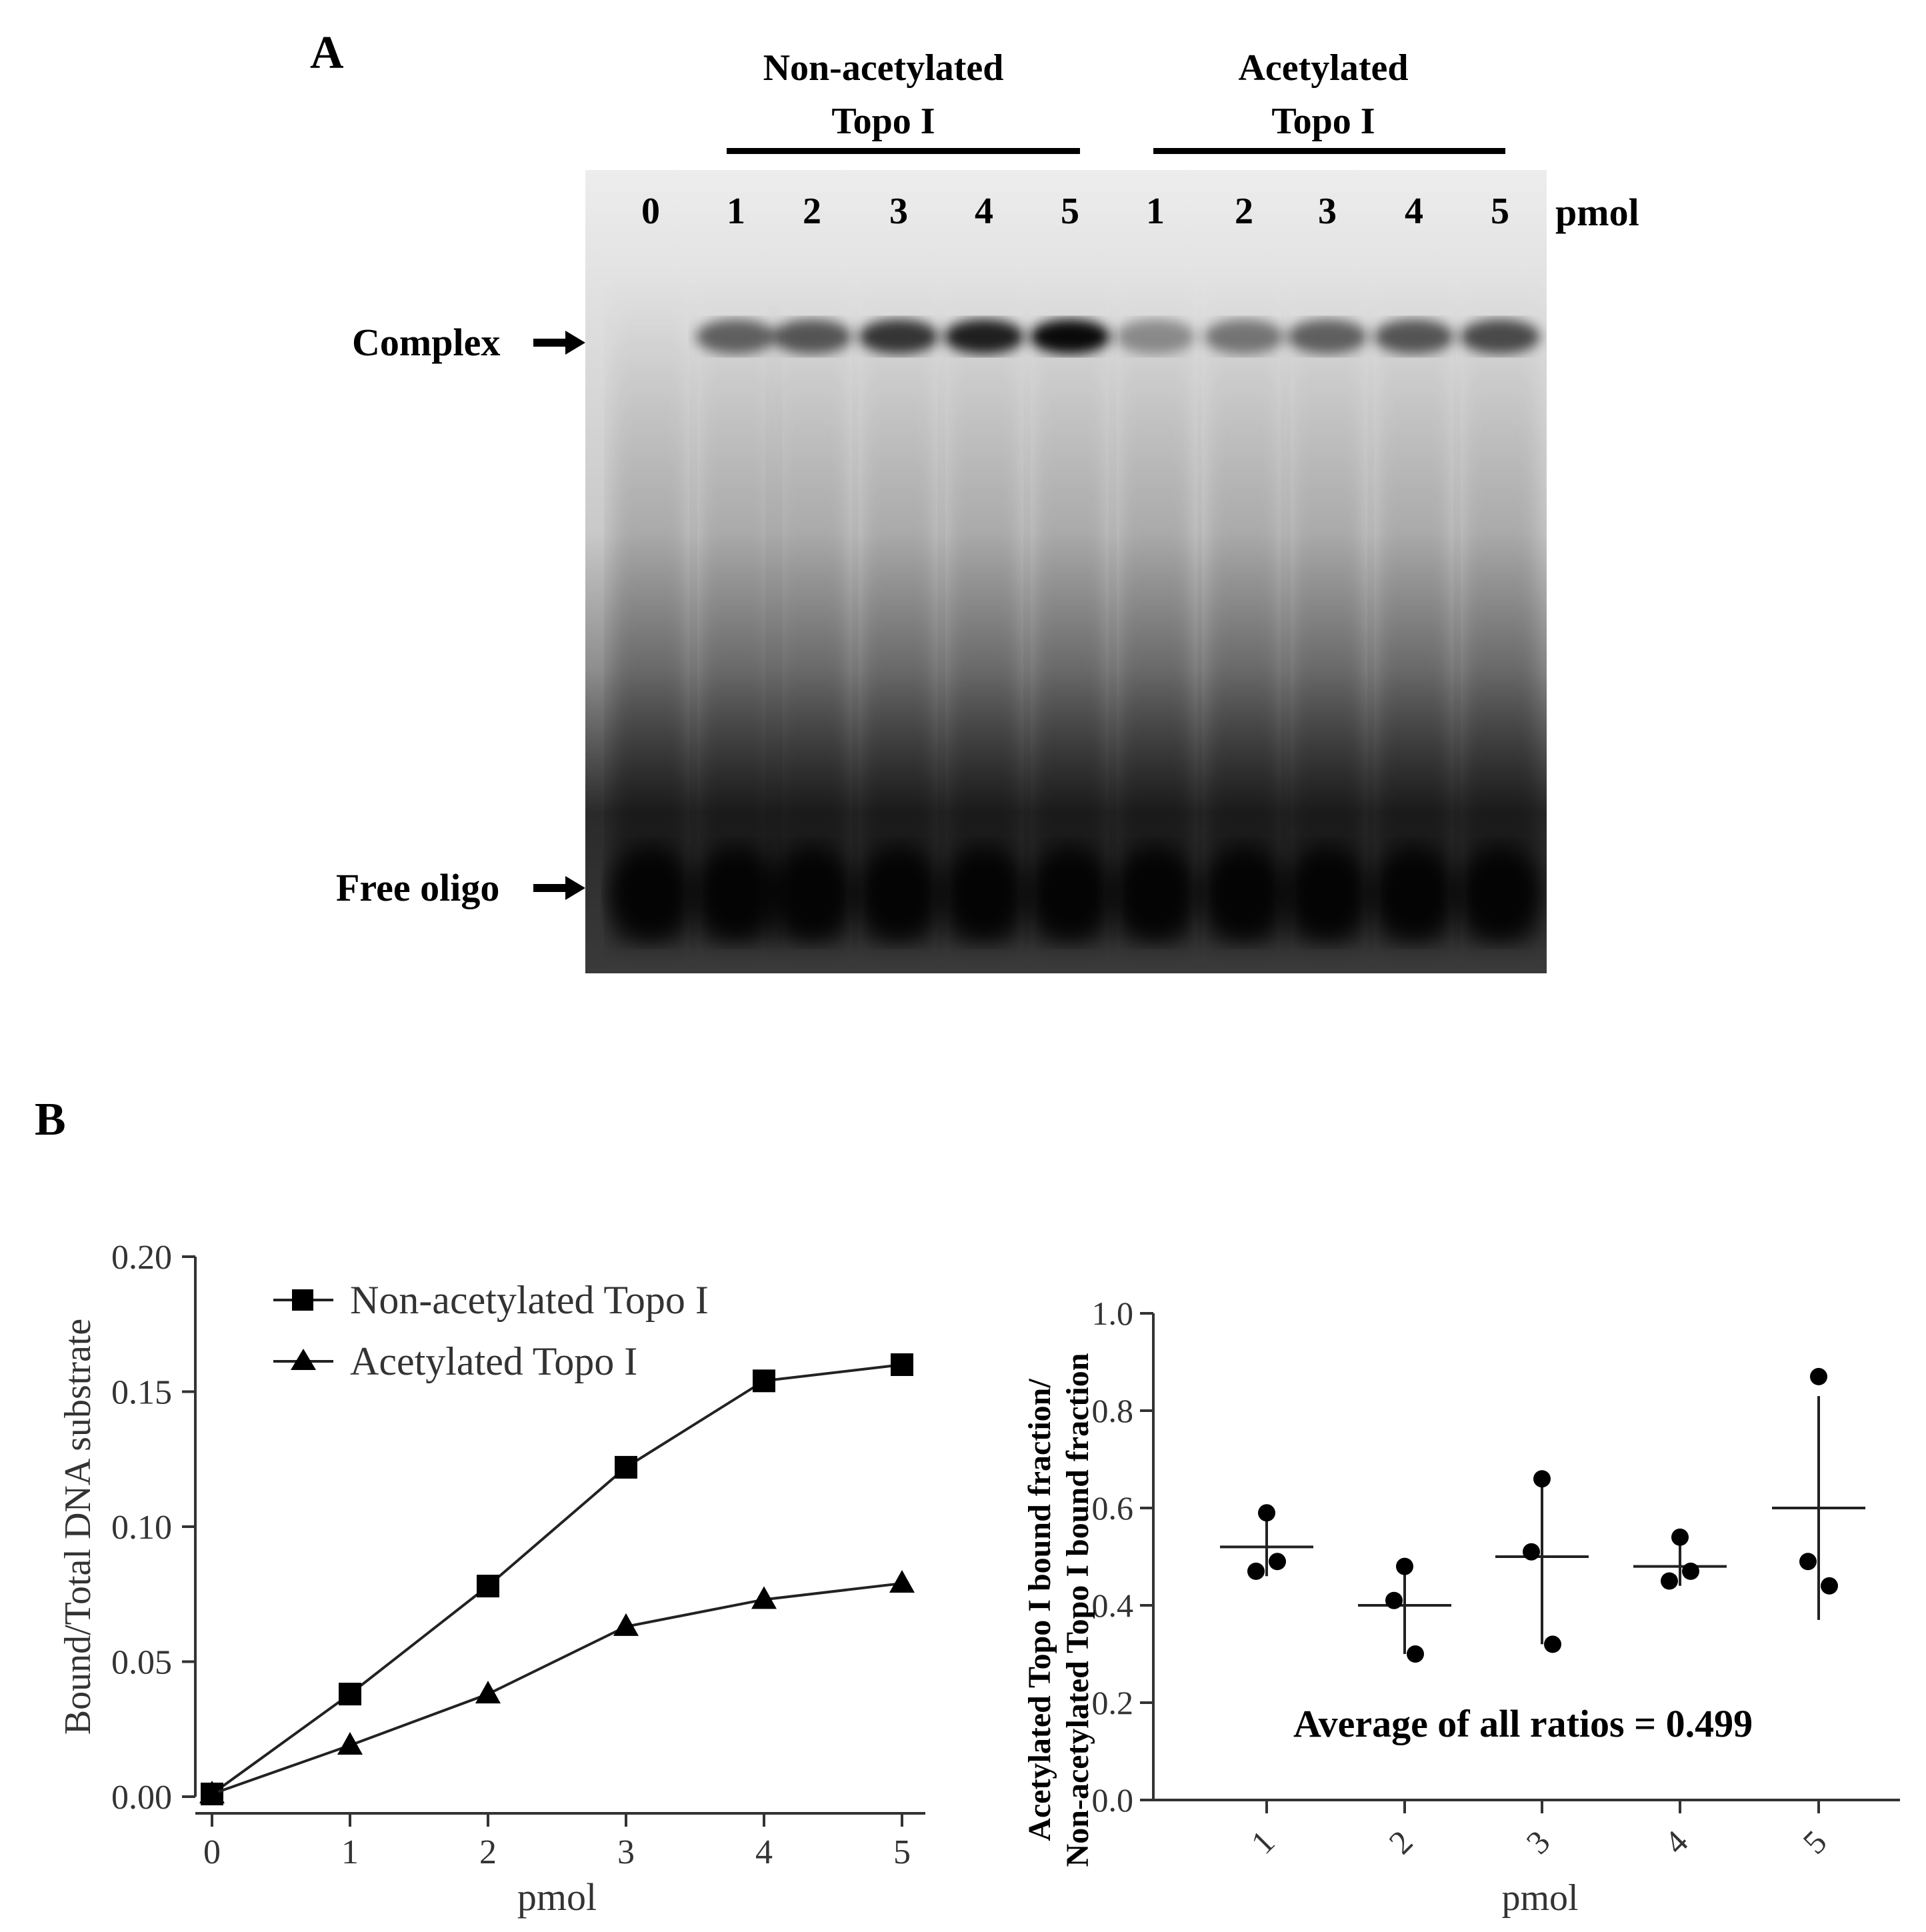  Describe the element at coordinates (1113, 1508) in the screenshot. I see `y-tick-label: 0.6` at that location.